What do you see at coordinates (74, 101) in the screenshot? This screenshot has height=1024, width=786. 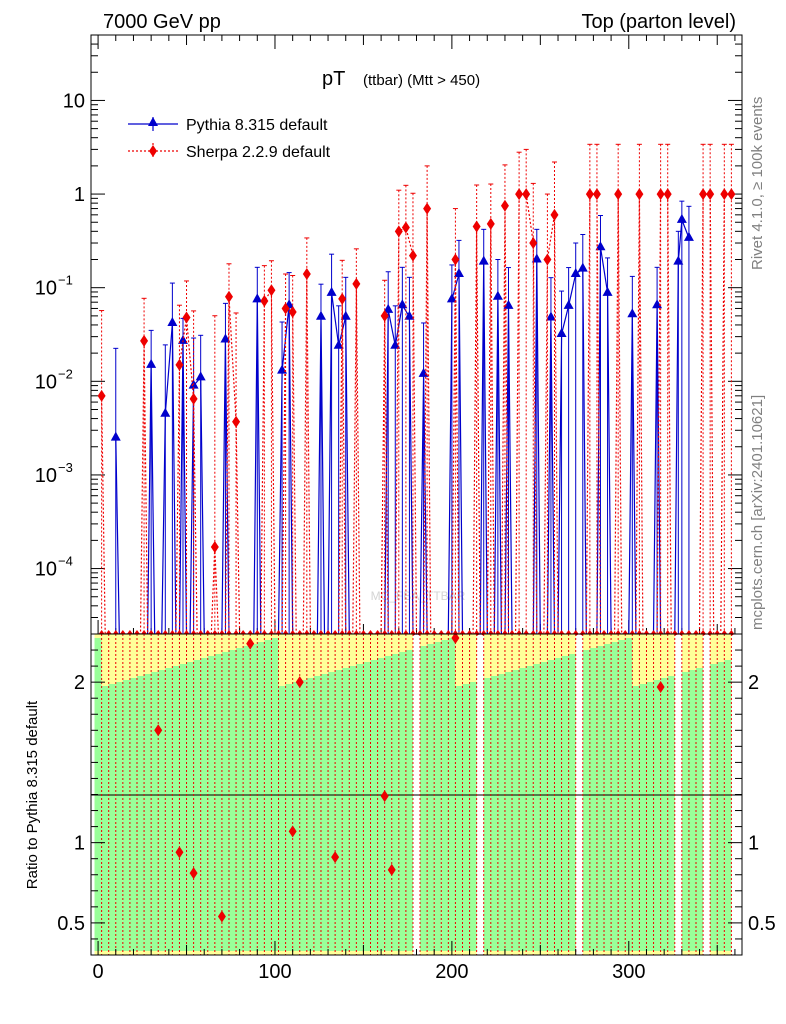 I see `y-tick-label: 10` at bounding box center [74, 101].